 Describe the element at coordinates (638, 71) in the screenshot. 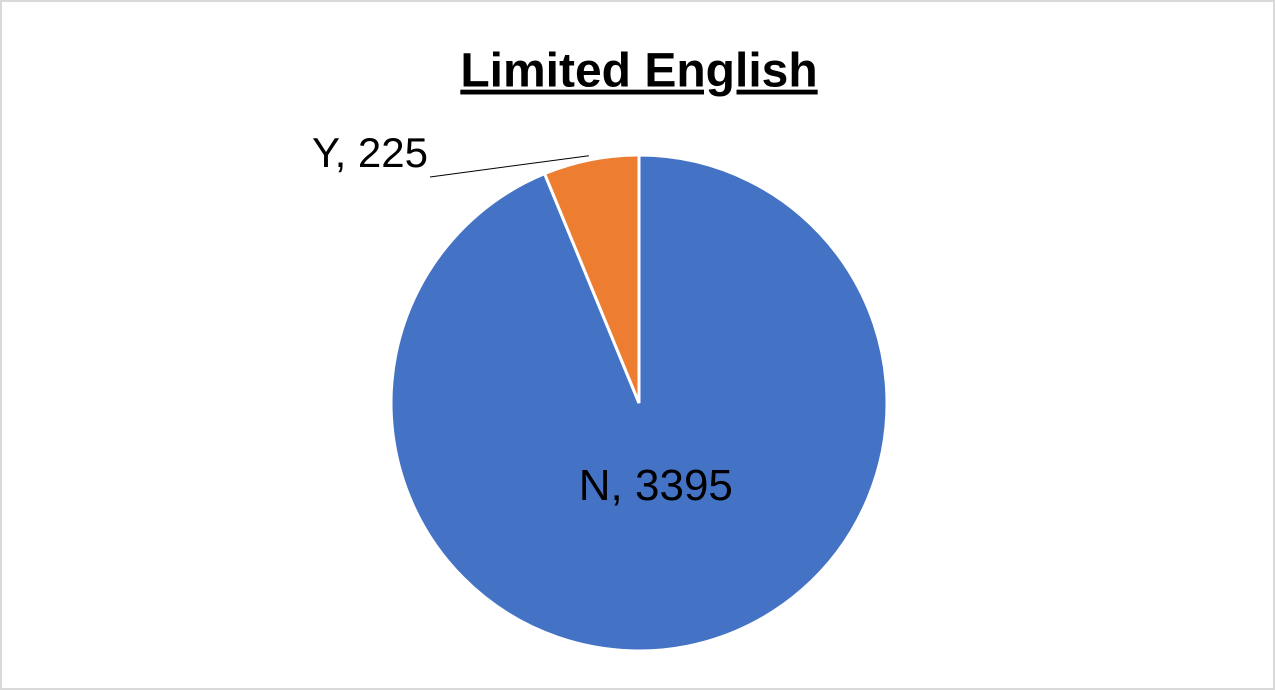

I see `chart-title: Limited English` at that location.